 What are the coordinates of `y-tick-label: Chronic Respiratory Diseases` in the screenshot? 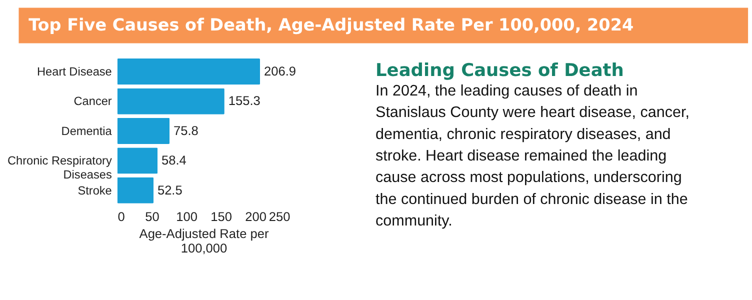 It's located at (59, 168).